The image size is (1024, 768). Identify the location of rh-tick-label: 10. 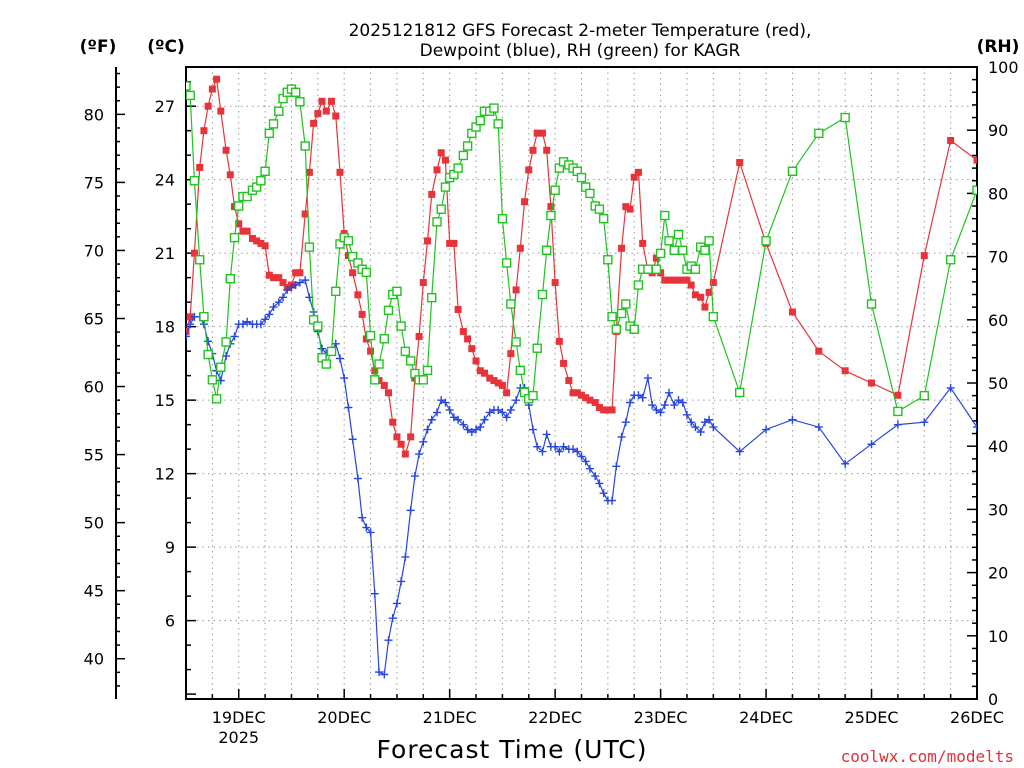
(998, 636).